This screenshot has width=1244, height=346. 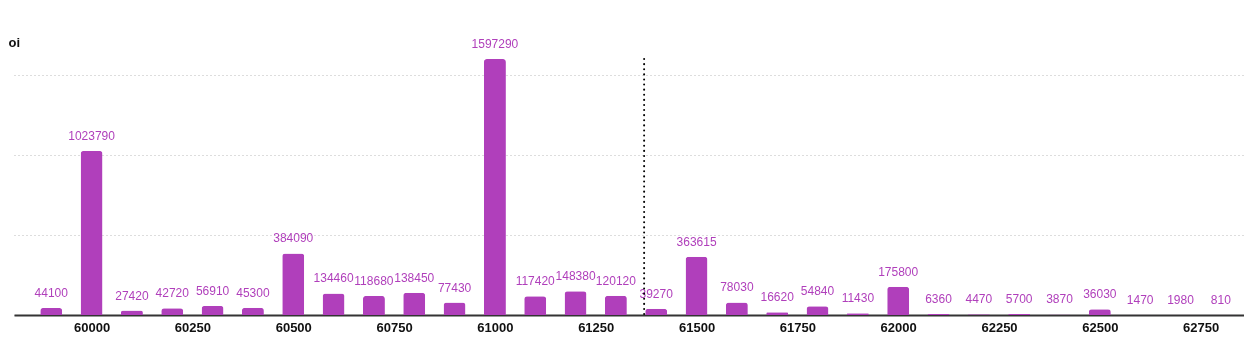 What do you see at coordinates (212, 290) in the screenshot?
I see `data-label: 56910` at bounding box center [212, 290].